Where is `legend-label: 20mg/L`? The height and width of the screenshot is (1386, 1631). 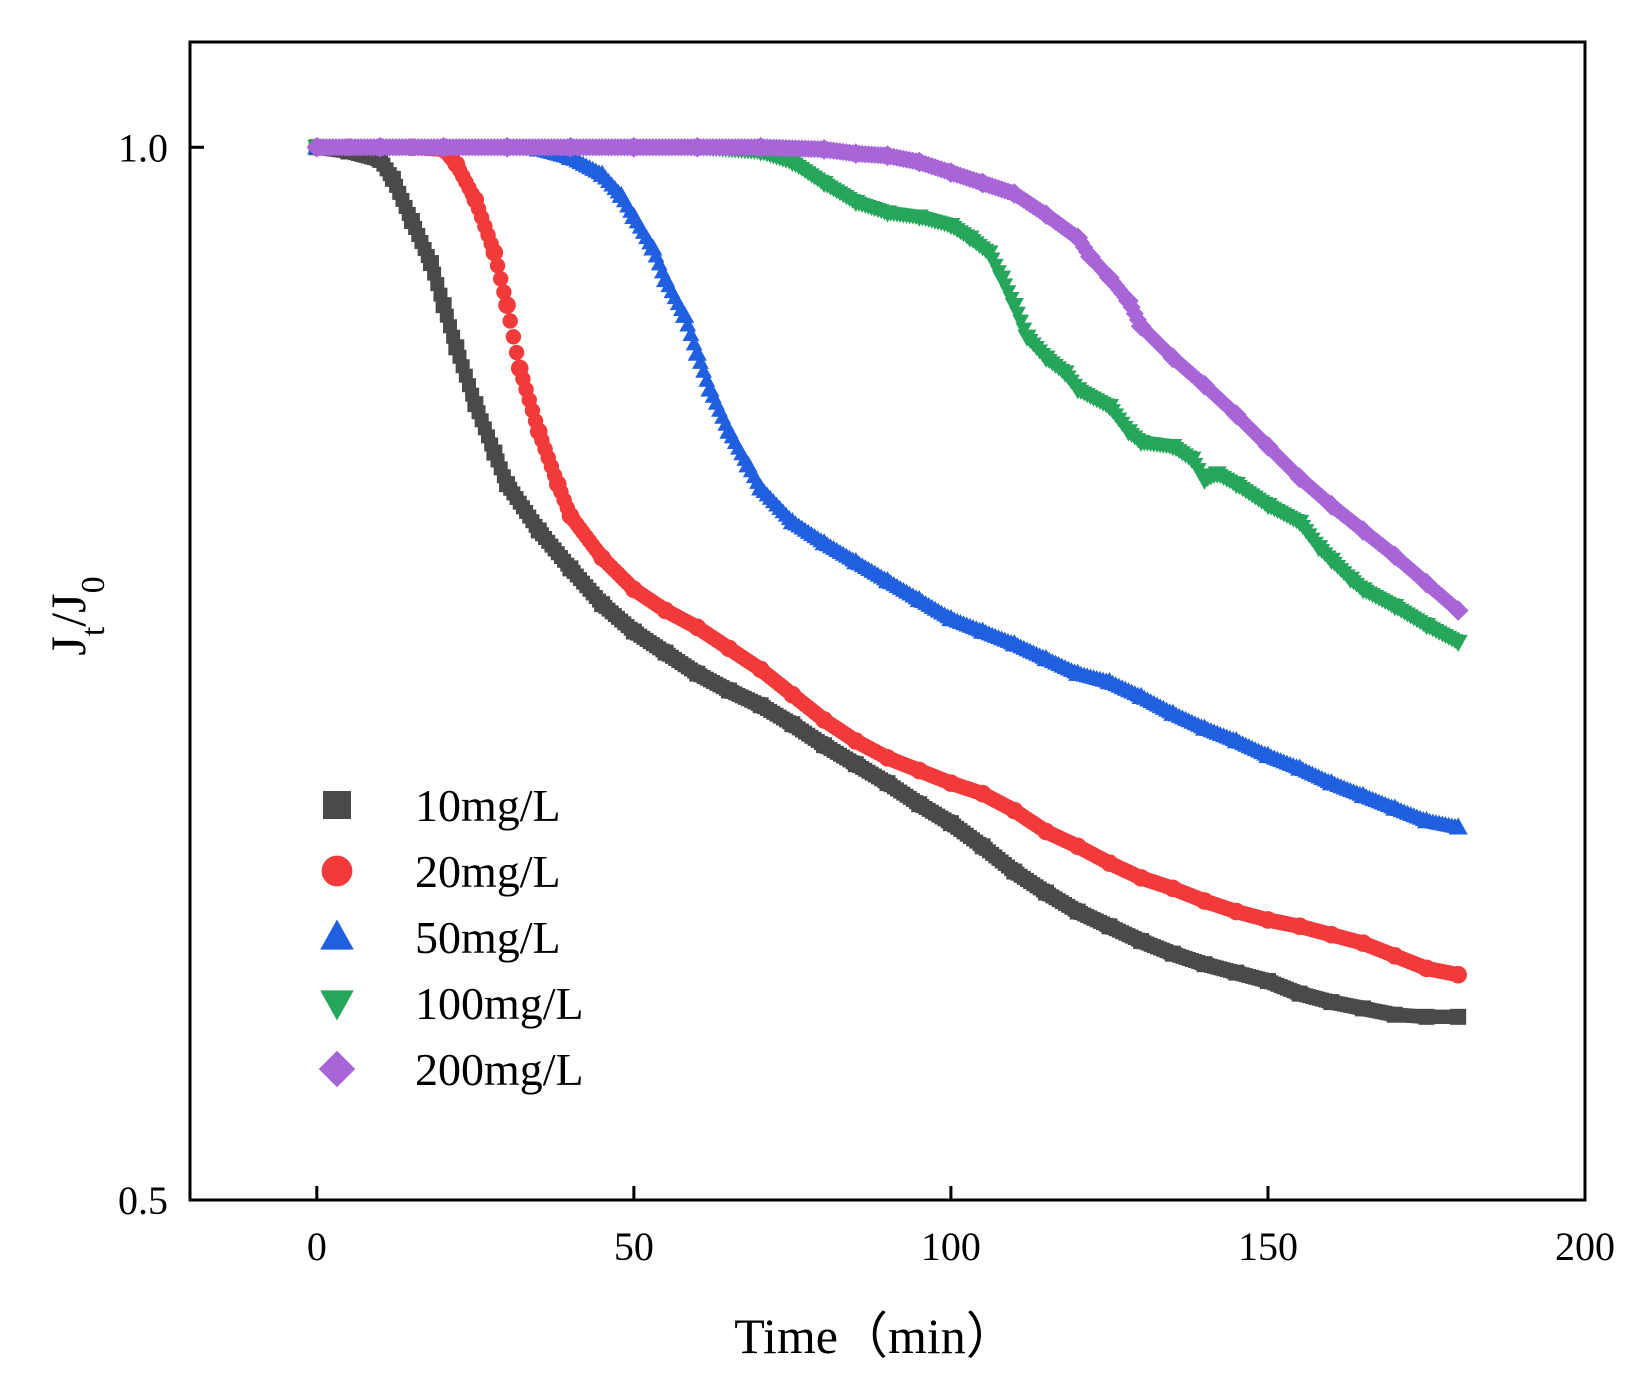 legend-label: 20mg/L is located at coordinates (488, 871).